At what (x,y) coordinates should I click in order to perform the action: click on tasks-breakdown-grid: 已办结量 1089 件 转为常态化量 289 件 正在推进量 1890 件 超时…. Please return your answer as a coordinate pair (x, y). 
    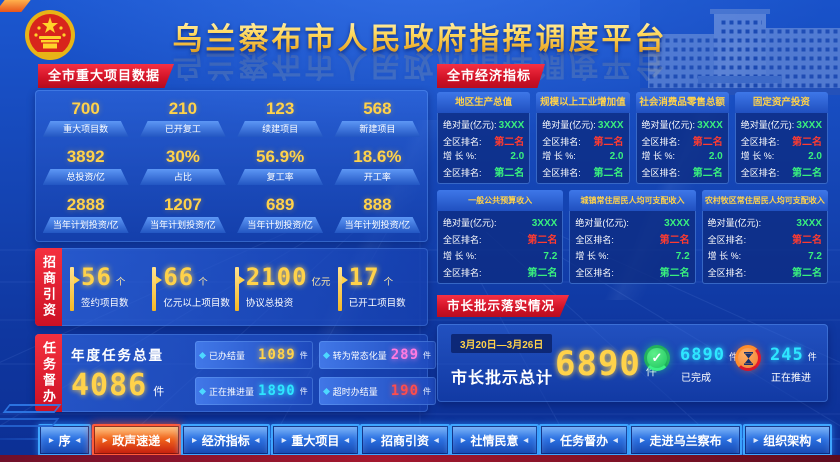
    Looking at the image, I should click on (316, 373).